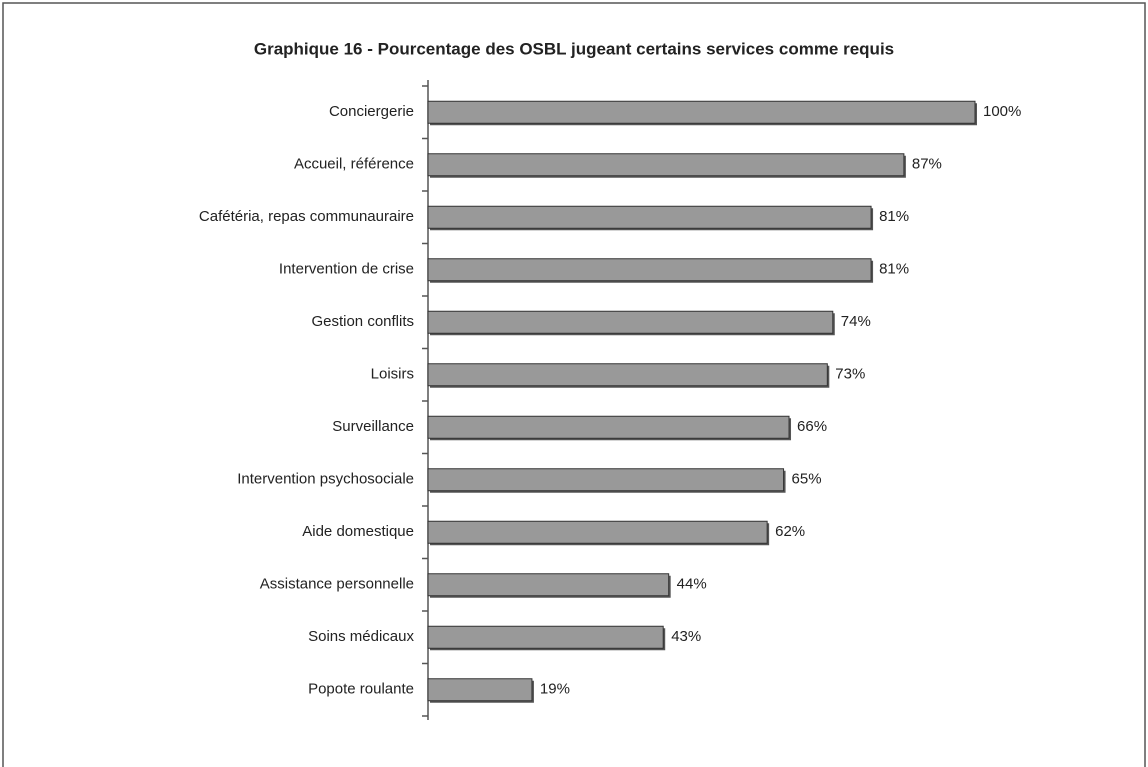  What do you see at coordinates (354, 164) in the screenshot?
I see `category-label: Accueil, référence` at bounding box center [354, 164].